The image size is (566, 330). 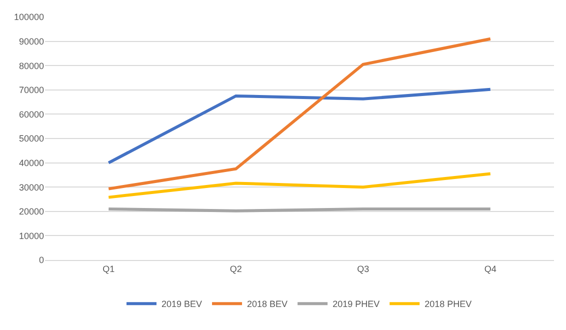 I want to click on legend-label: 2018 BEV, so click(x=267, y=304).